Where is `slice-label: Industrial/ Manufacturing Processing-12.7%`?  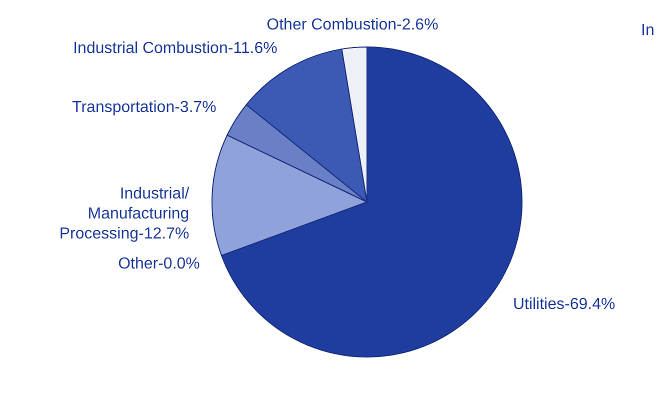
slice-label: Industrial/ Manufacturing Processing-12.7% is located at coordinates (124, 214).